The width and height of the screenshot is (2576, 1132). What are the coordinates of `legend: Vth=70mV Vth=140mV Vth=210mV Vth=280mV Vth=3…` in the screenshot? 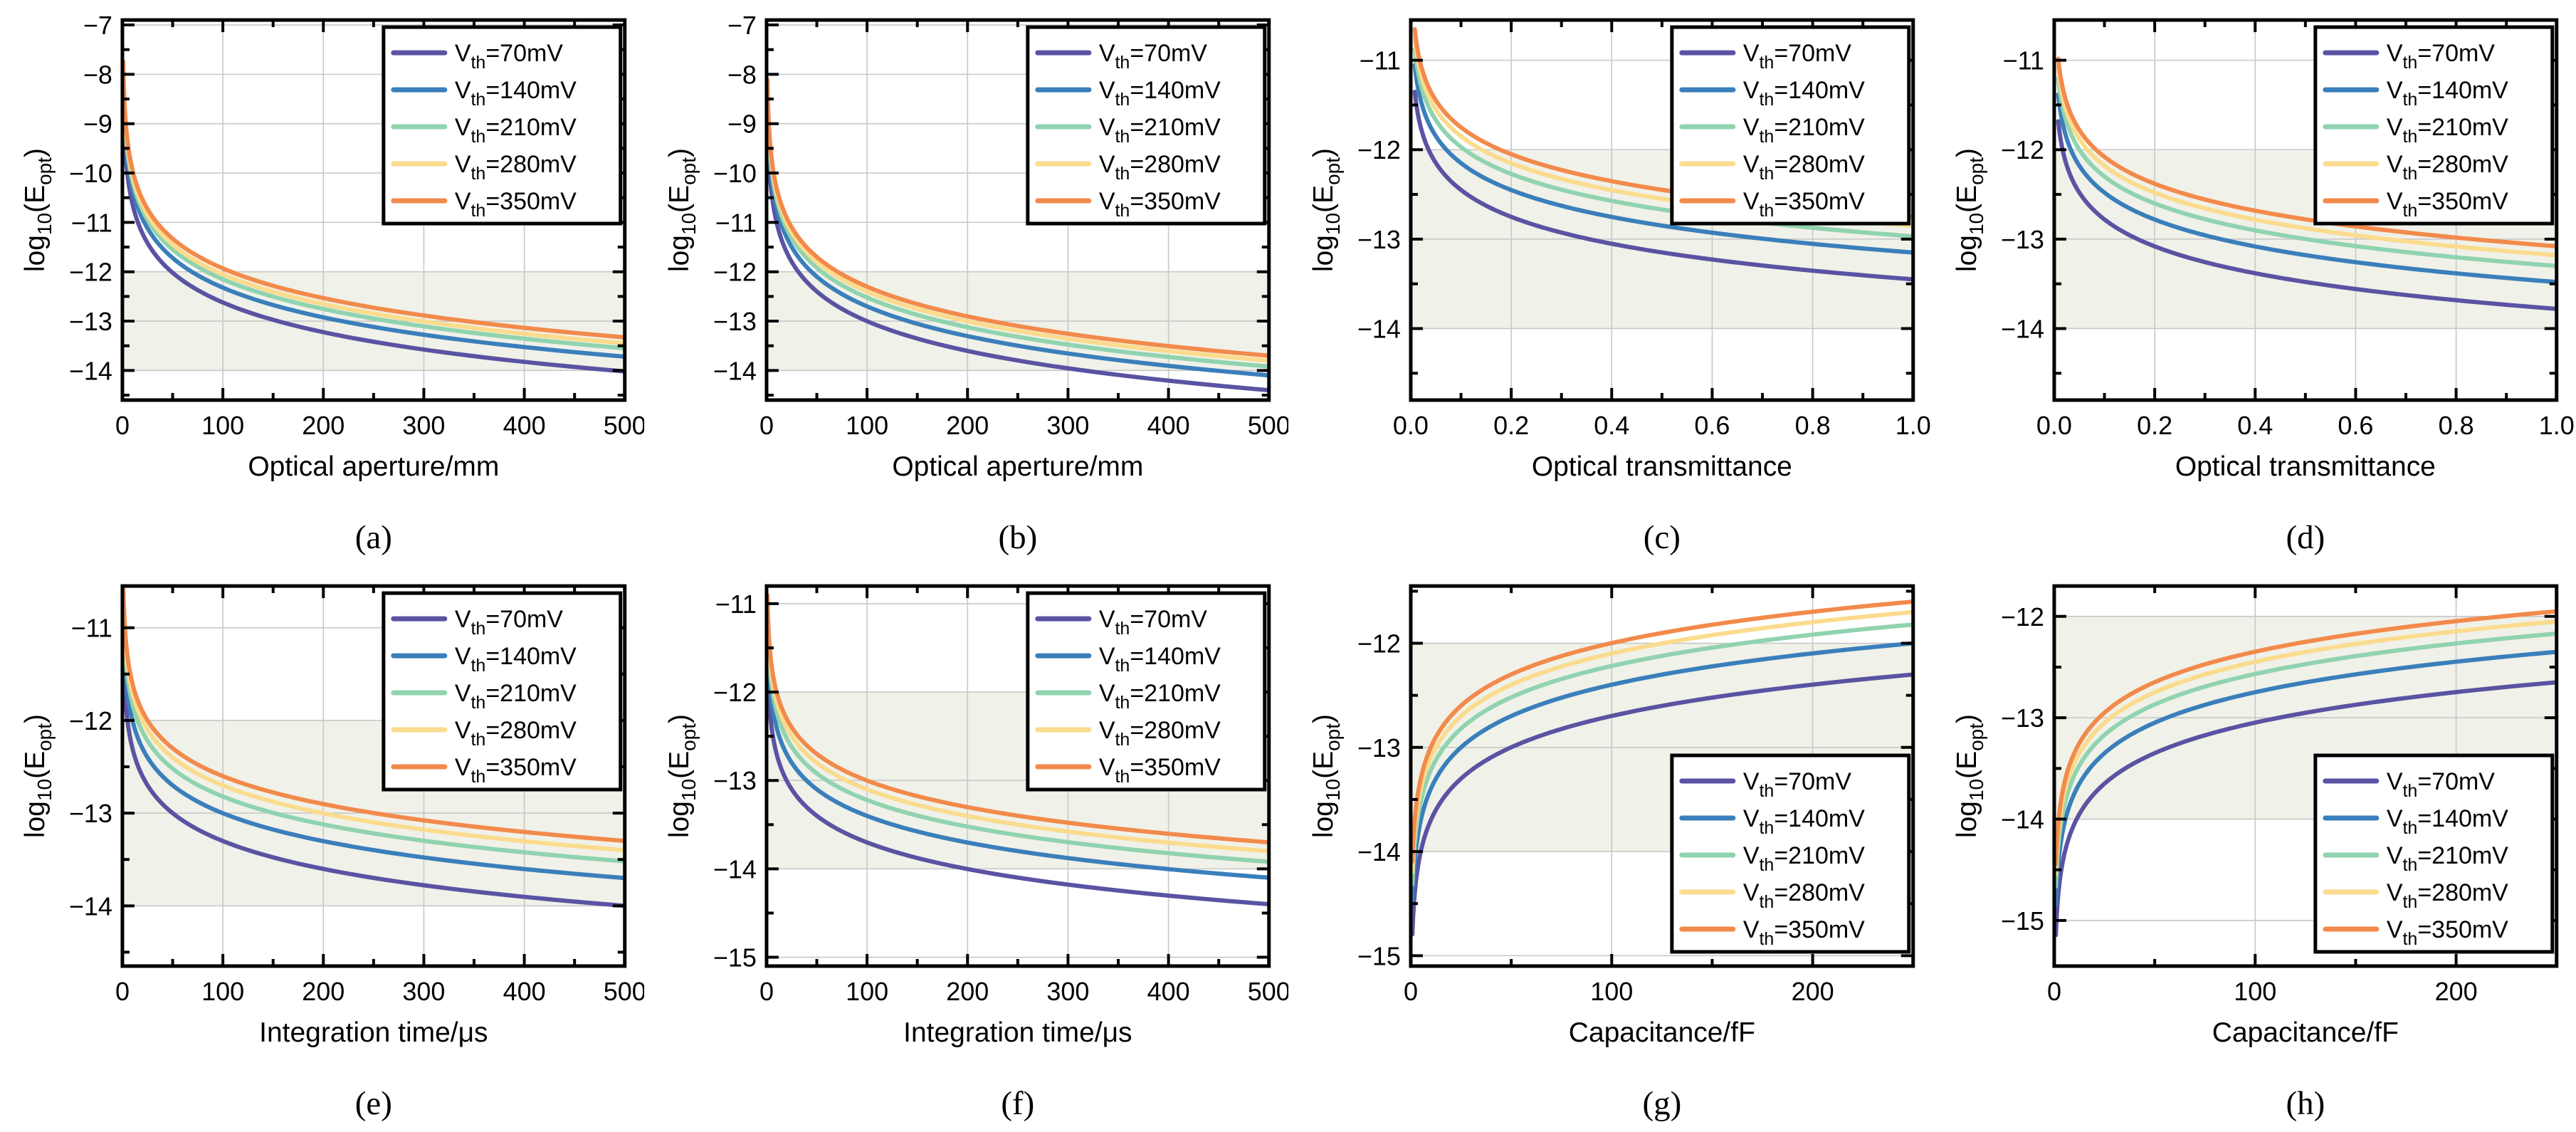 It's located at (2434, 853).